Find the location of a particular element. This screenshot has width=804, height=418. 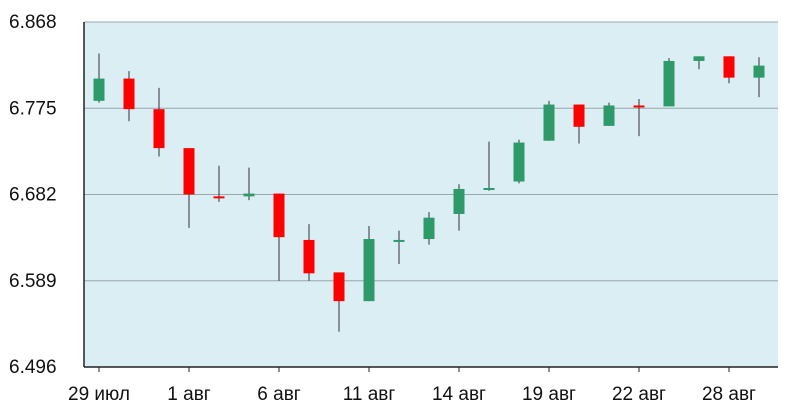

y-tick-label: 6.868 is located at coordinates (33, 22).